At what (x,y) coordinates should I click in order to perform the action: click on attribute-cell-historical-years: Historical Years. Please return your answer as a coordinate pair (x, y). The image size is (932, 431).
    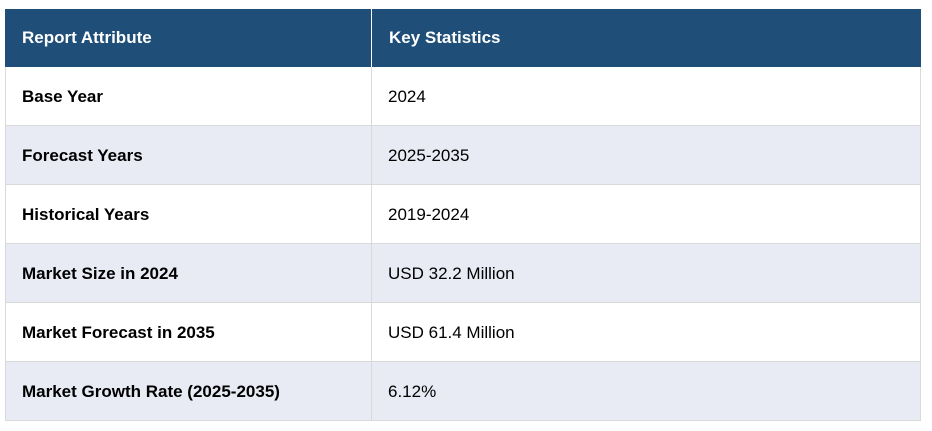
    Looking at the image, I should click on (188, 214).